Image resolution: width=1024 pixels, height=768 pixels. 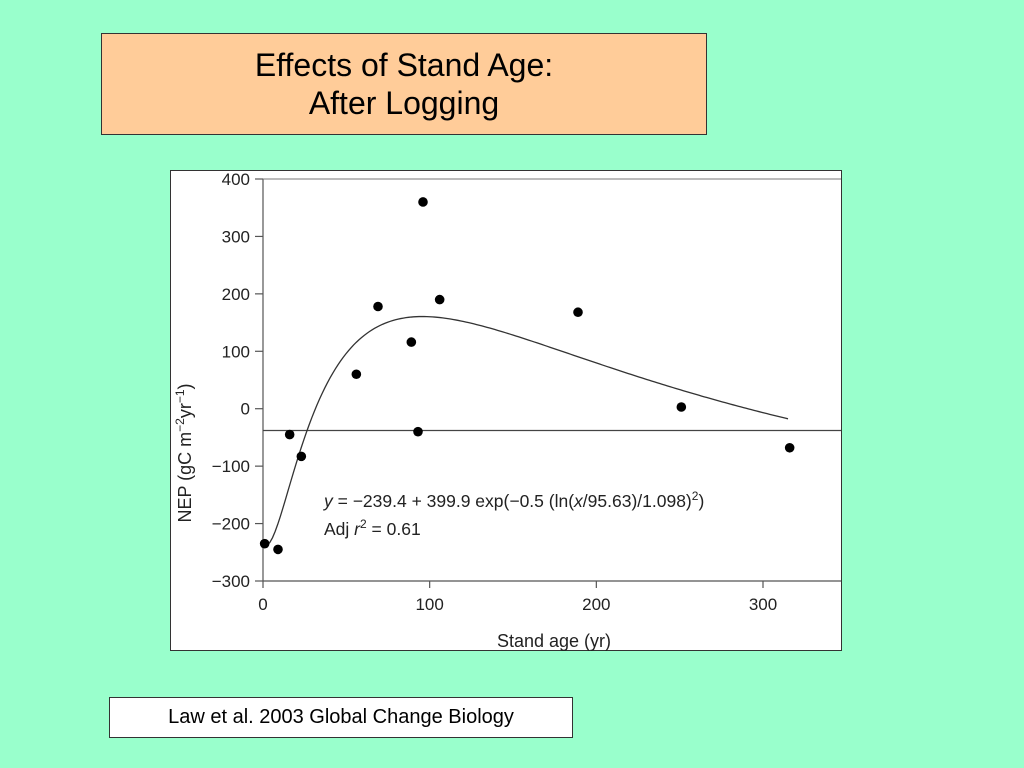 I want to click on y-axis-label: NEP (gC m−2yr−1), so click(x=184, y=452).